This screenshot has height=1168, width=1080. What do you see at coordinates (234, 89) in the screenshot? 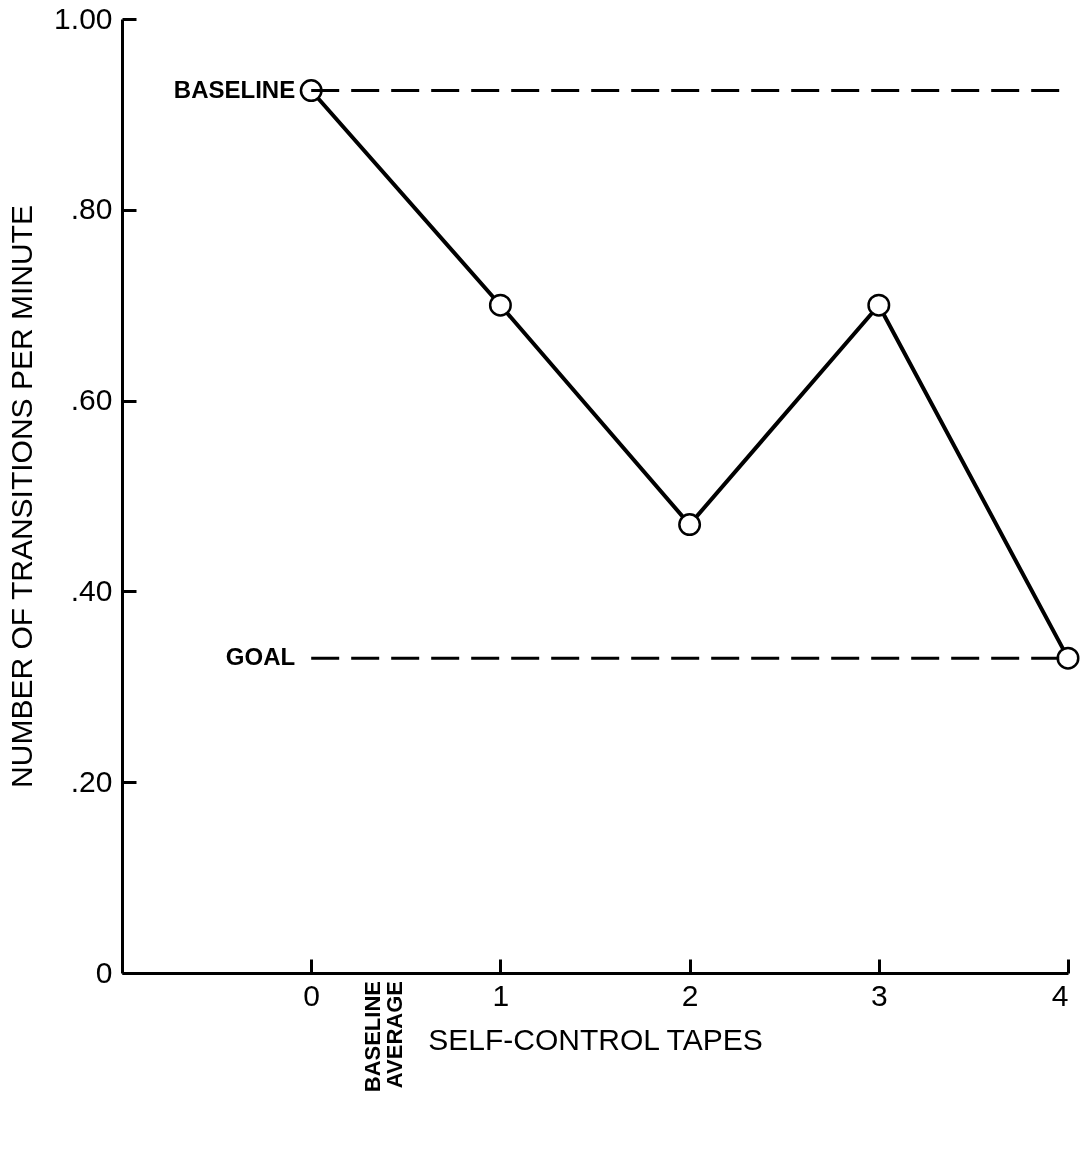
I see `ref-line-label: BASELINE` at bounding box center [234, 89].